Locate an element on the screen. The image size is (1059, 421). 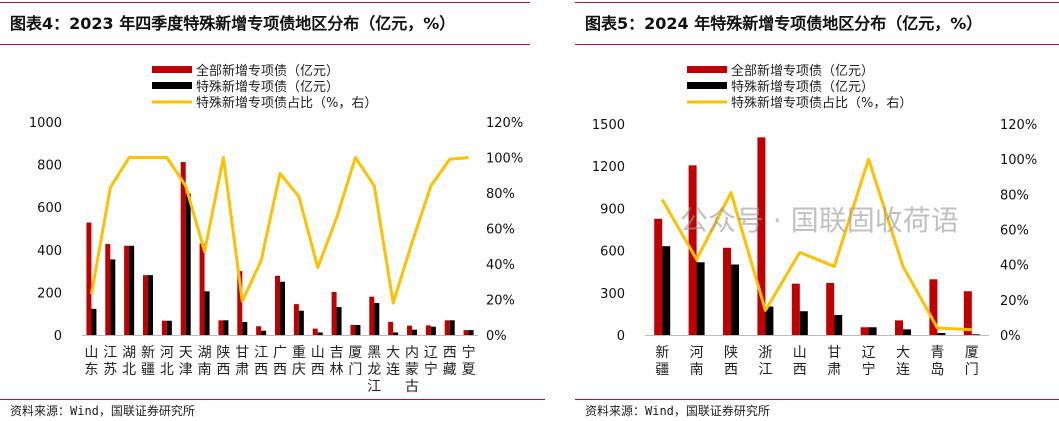
top-rule is located at coordinates (265, 2).